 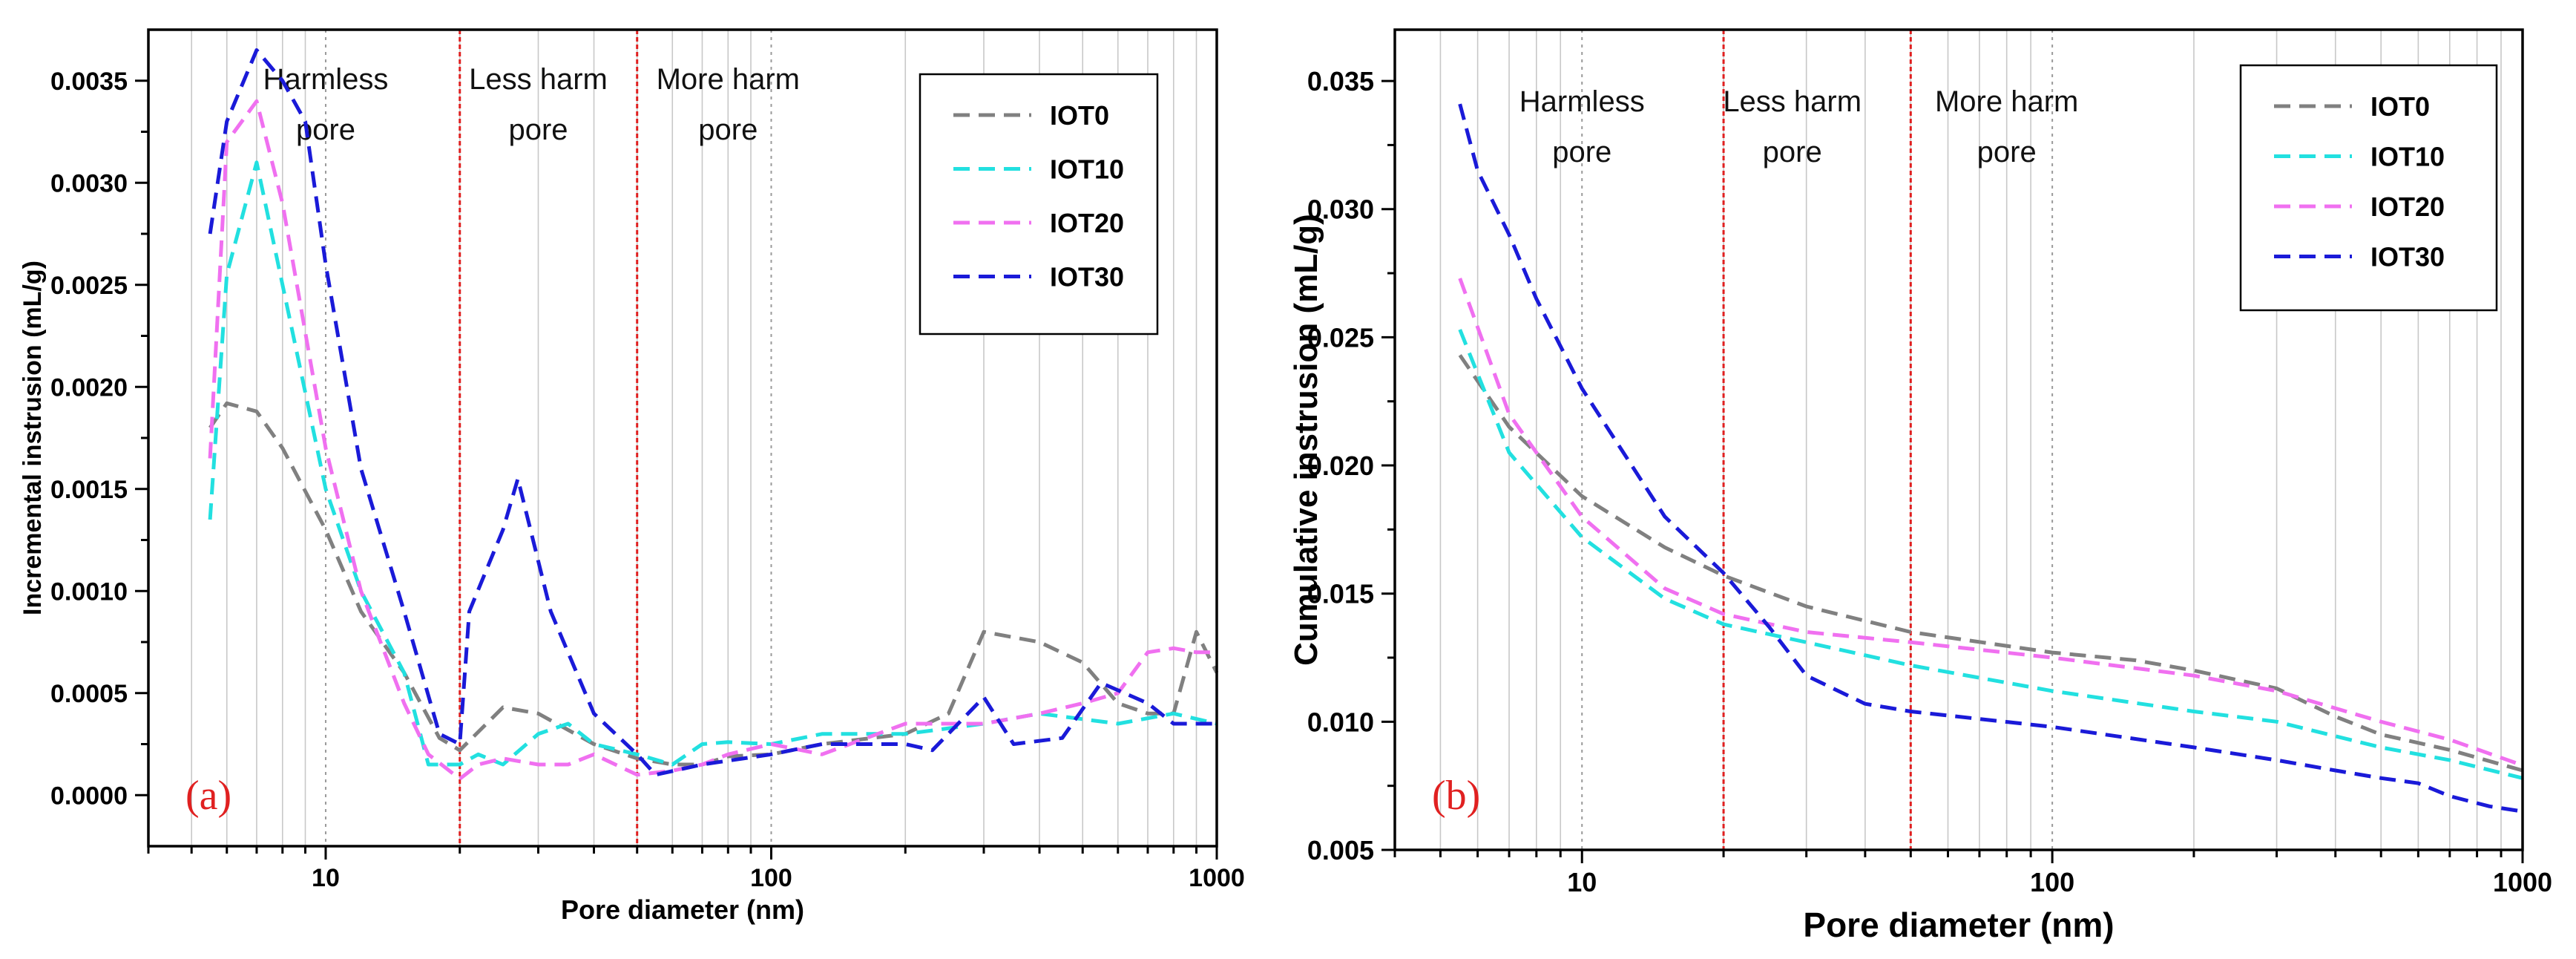 What do you see at coordinates (1340, 81) in the screenshot?
I see `y-tick-label: 0.035` at bounding box center [1340, 81].